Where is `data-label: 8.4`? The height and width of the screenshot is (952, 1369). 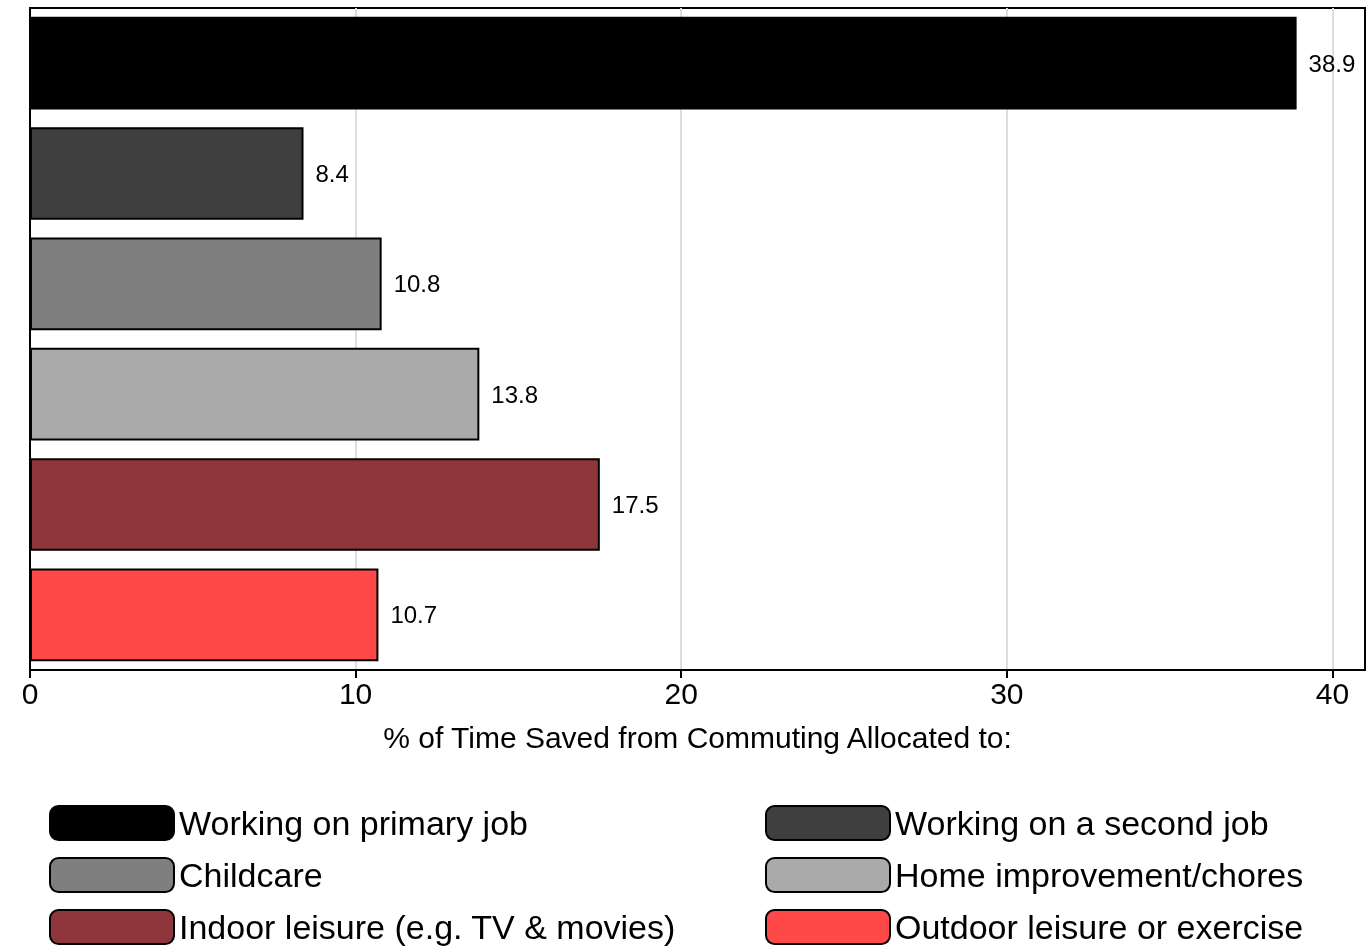
data-label: 8.4 is located at coordinates (332, 173).